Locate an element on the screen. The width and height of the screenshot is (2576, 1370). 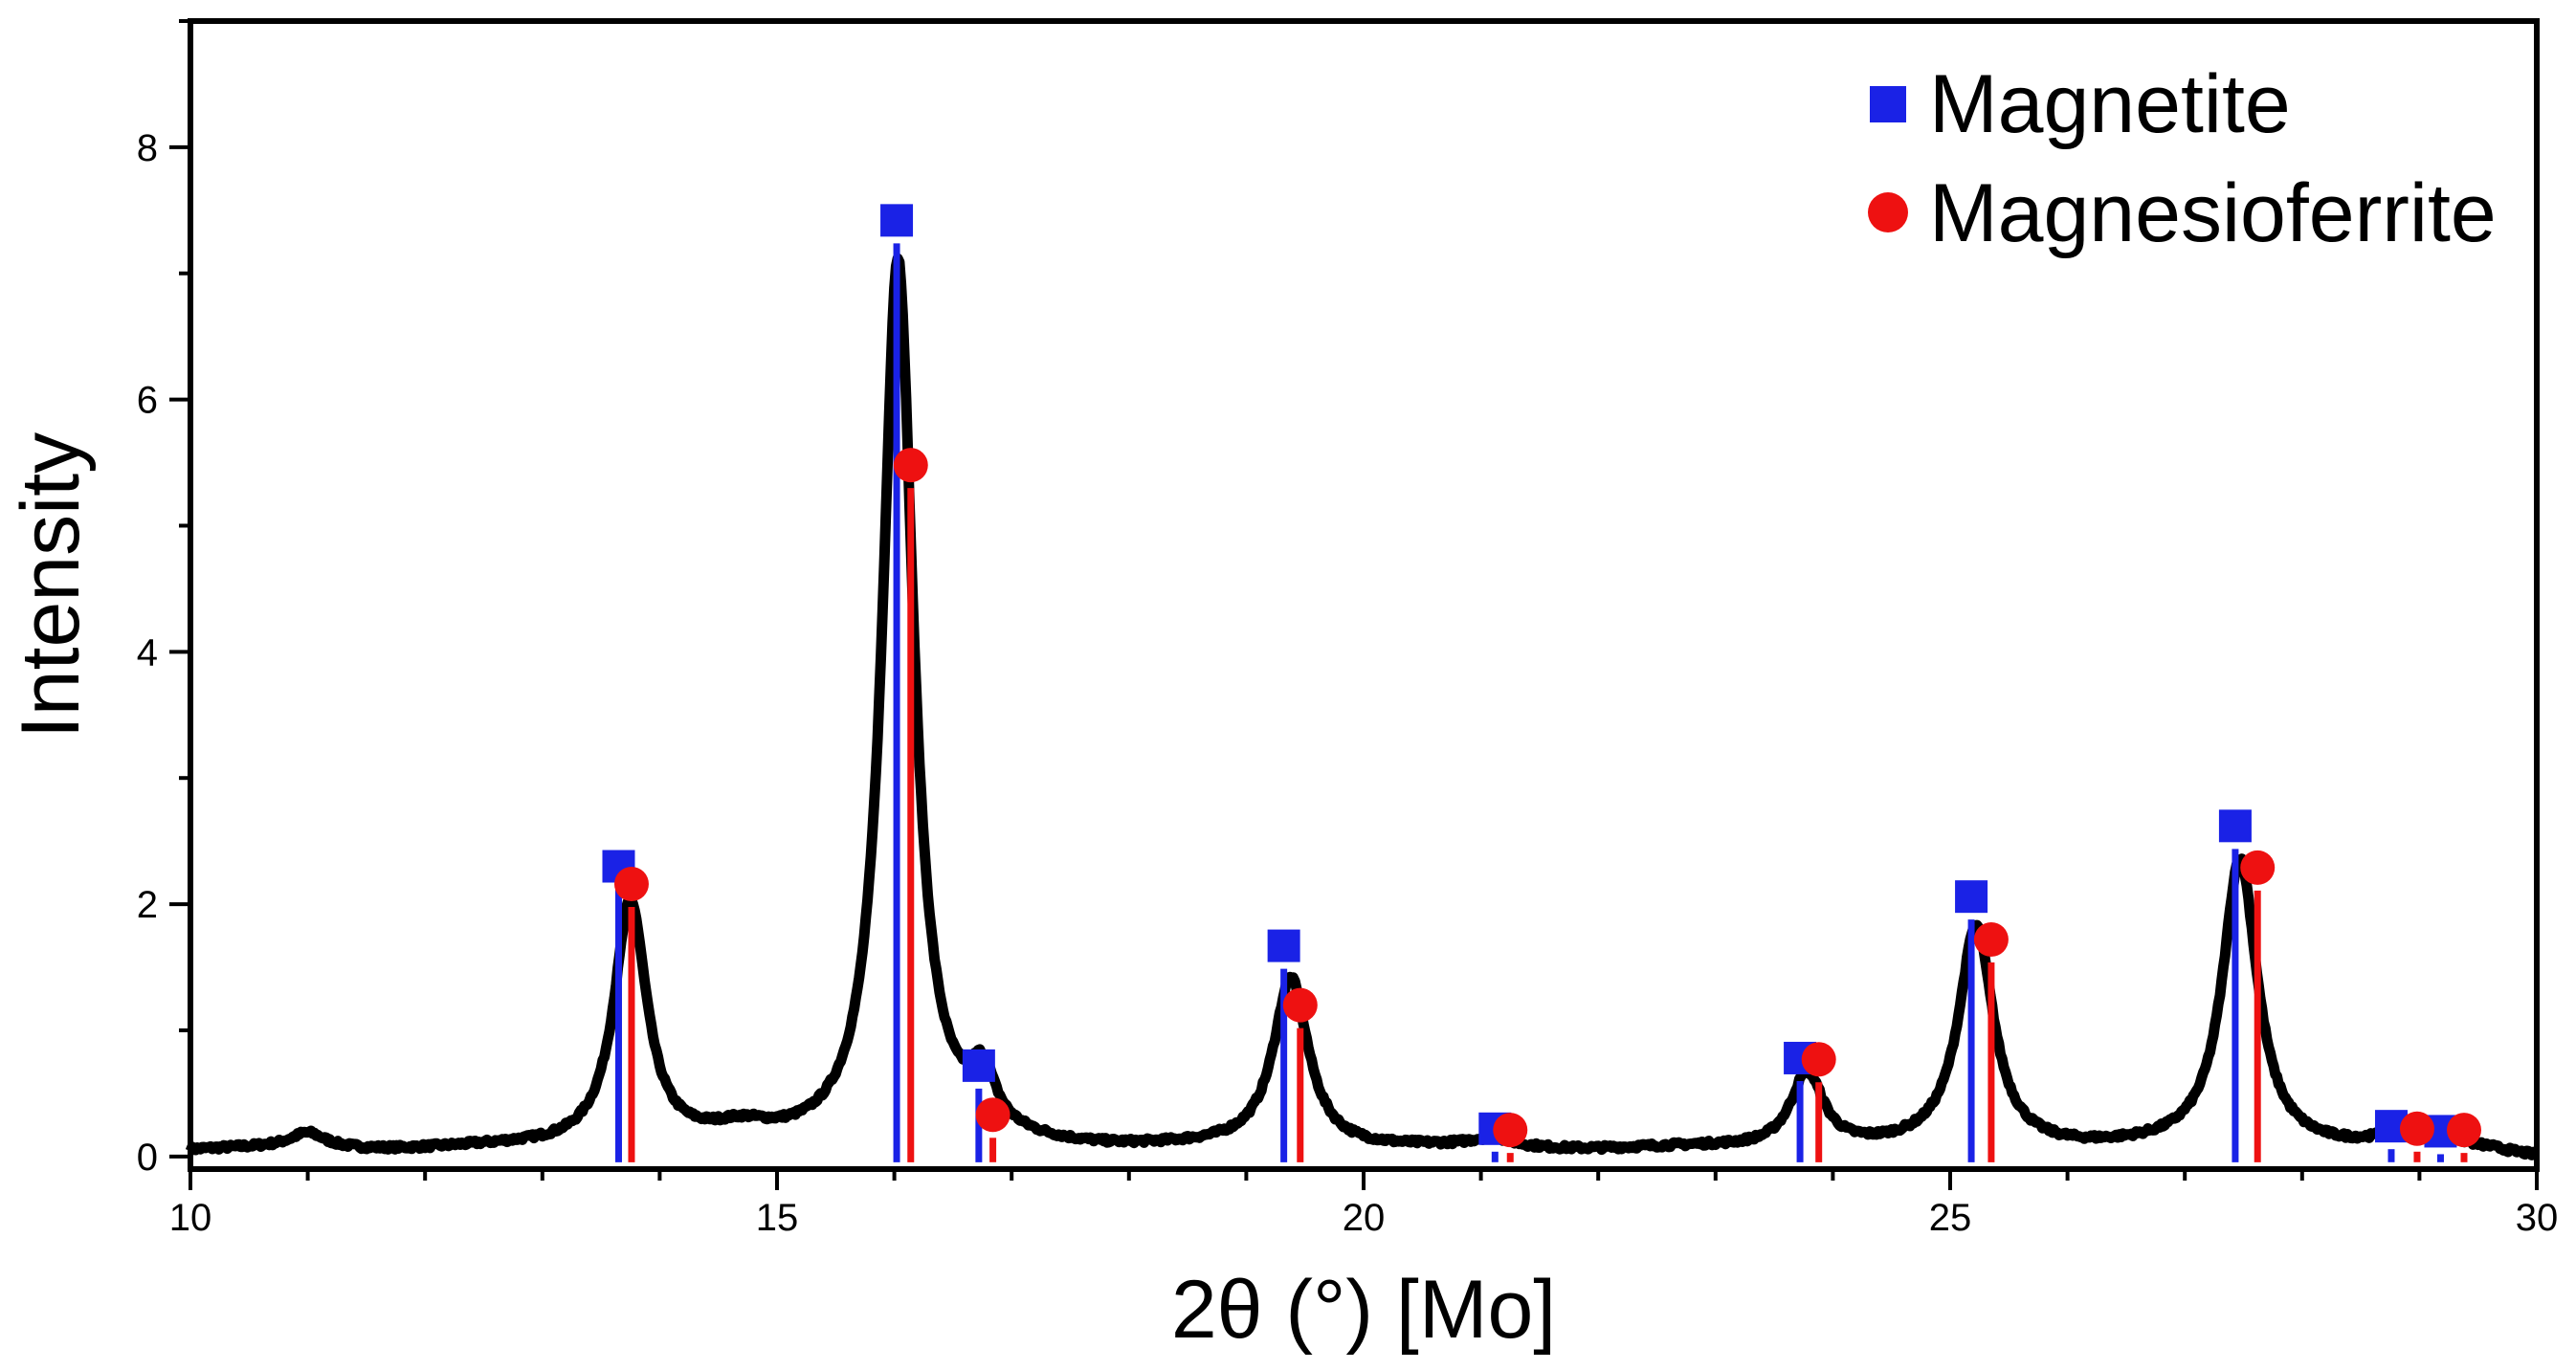
x-tick-label: 30 is located at coordinates (2537, 1218).